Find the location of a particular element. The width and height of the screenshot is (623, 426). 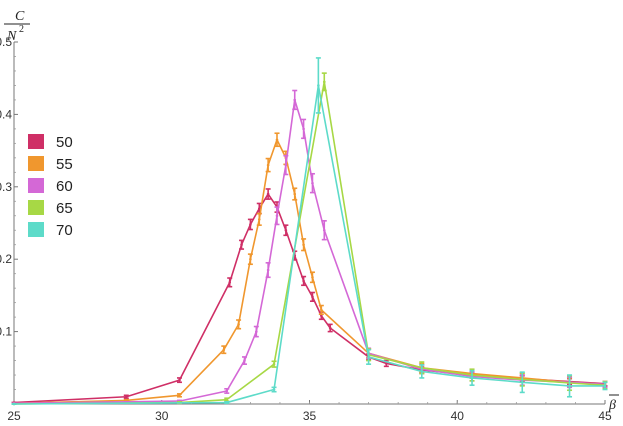

y-tick-label: 0.2 is located at coordinates (6, 259).